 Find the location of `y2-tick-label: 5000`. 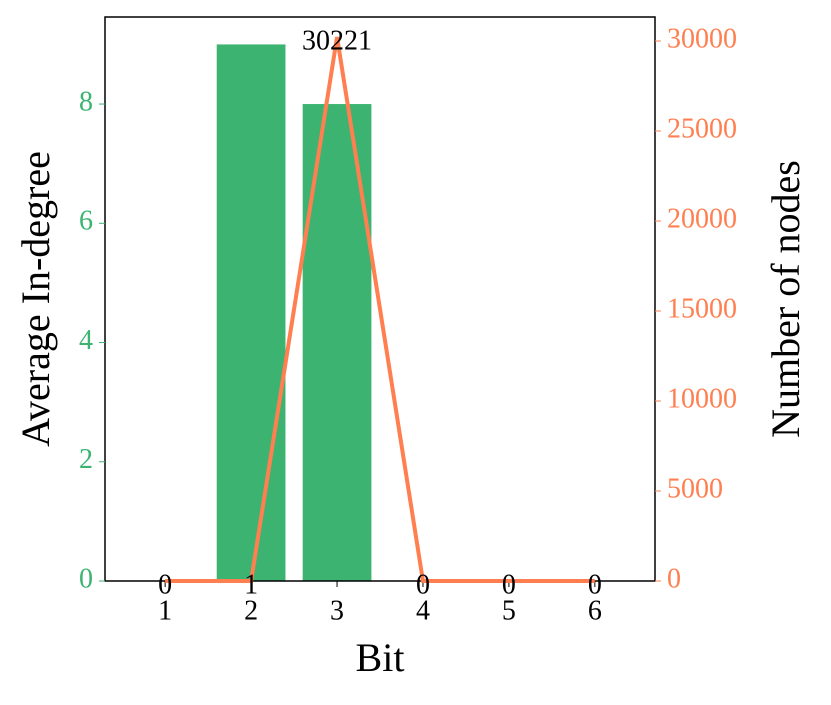

y2-tick-label: 5000 is located at coordinates (695, 488).